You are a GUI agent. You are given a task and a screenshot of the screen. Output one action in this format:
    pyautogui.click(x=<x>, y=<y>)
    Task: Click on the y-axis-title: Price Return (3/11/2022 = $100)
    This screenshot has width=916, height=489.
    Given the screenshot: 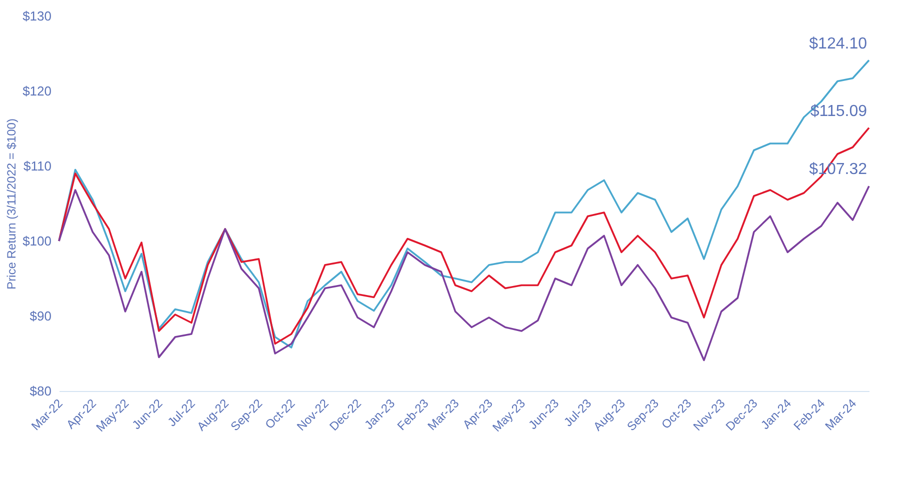 What is the action you would take?
    pyautogui.click(x=11, y=204)
    